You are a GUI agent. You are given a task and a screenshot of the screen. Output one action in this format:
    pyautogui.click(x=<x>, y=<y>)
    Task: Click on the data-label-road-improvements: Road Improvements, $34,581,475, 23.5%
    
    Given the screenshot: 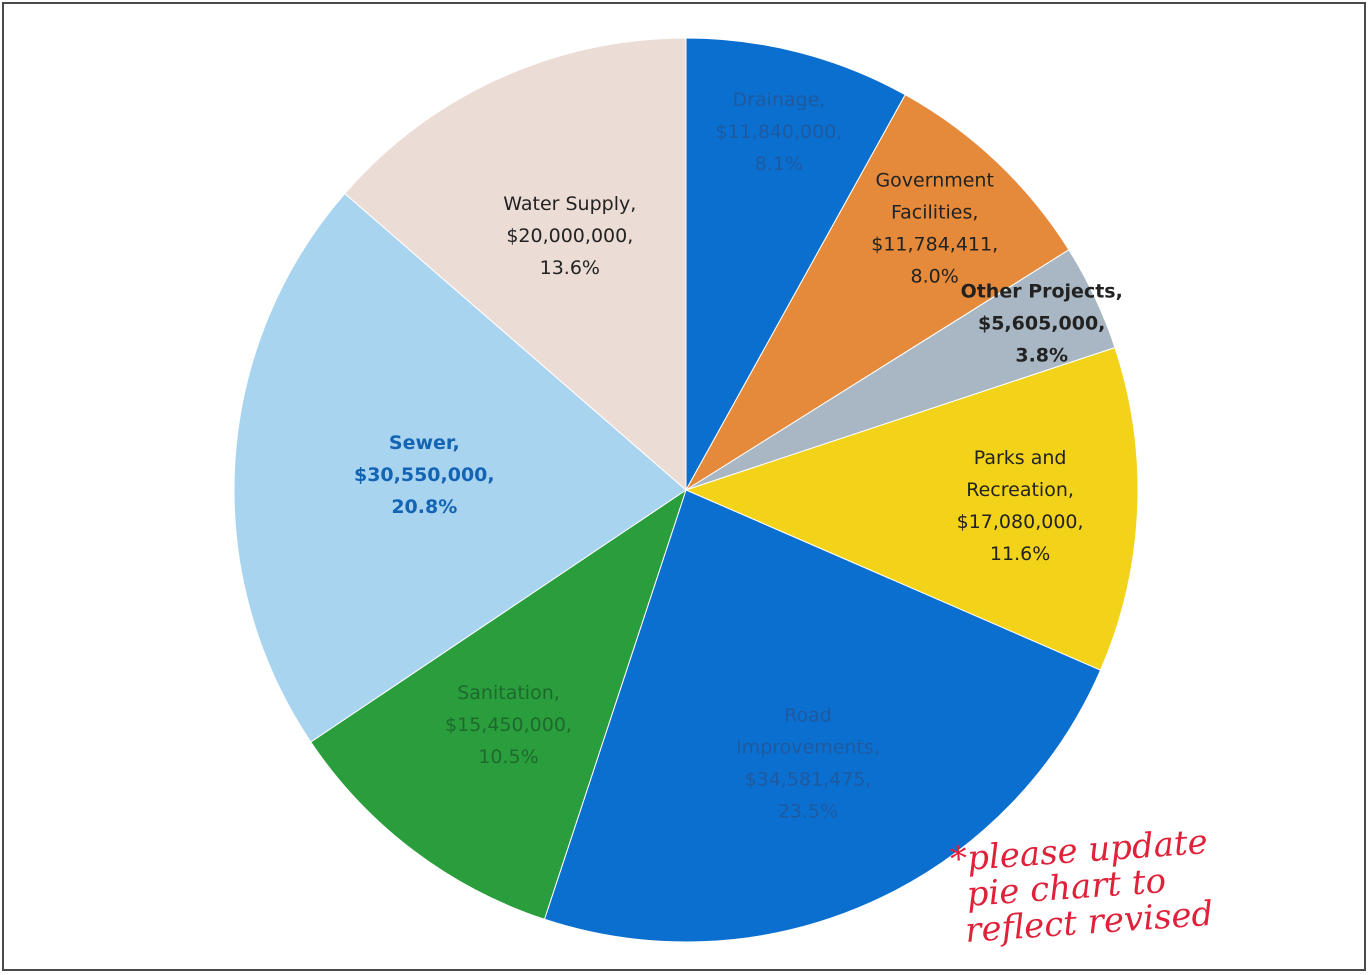 What is the action you would take?
    pyautogui.click(x=808, y=763)
    